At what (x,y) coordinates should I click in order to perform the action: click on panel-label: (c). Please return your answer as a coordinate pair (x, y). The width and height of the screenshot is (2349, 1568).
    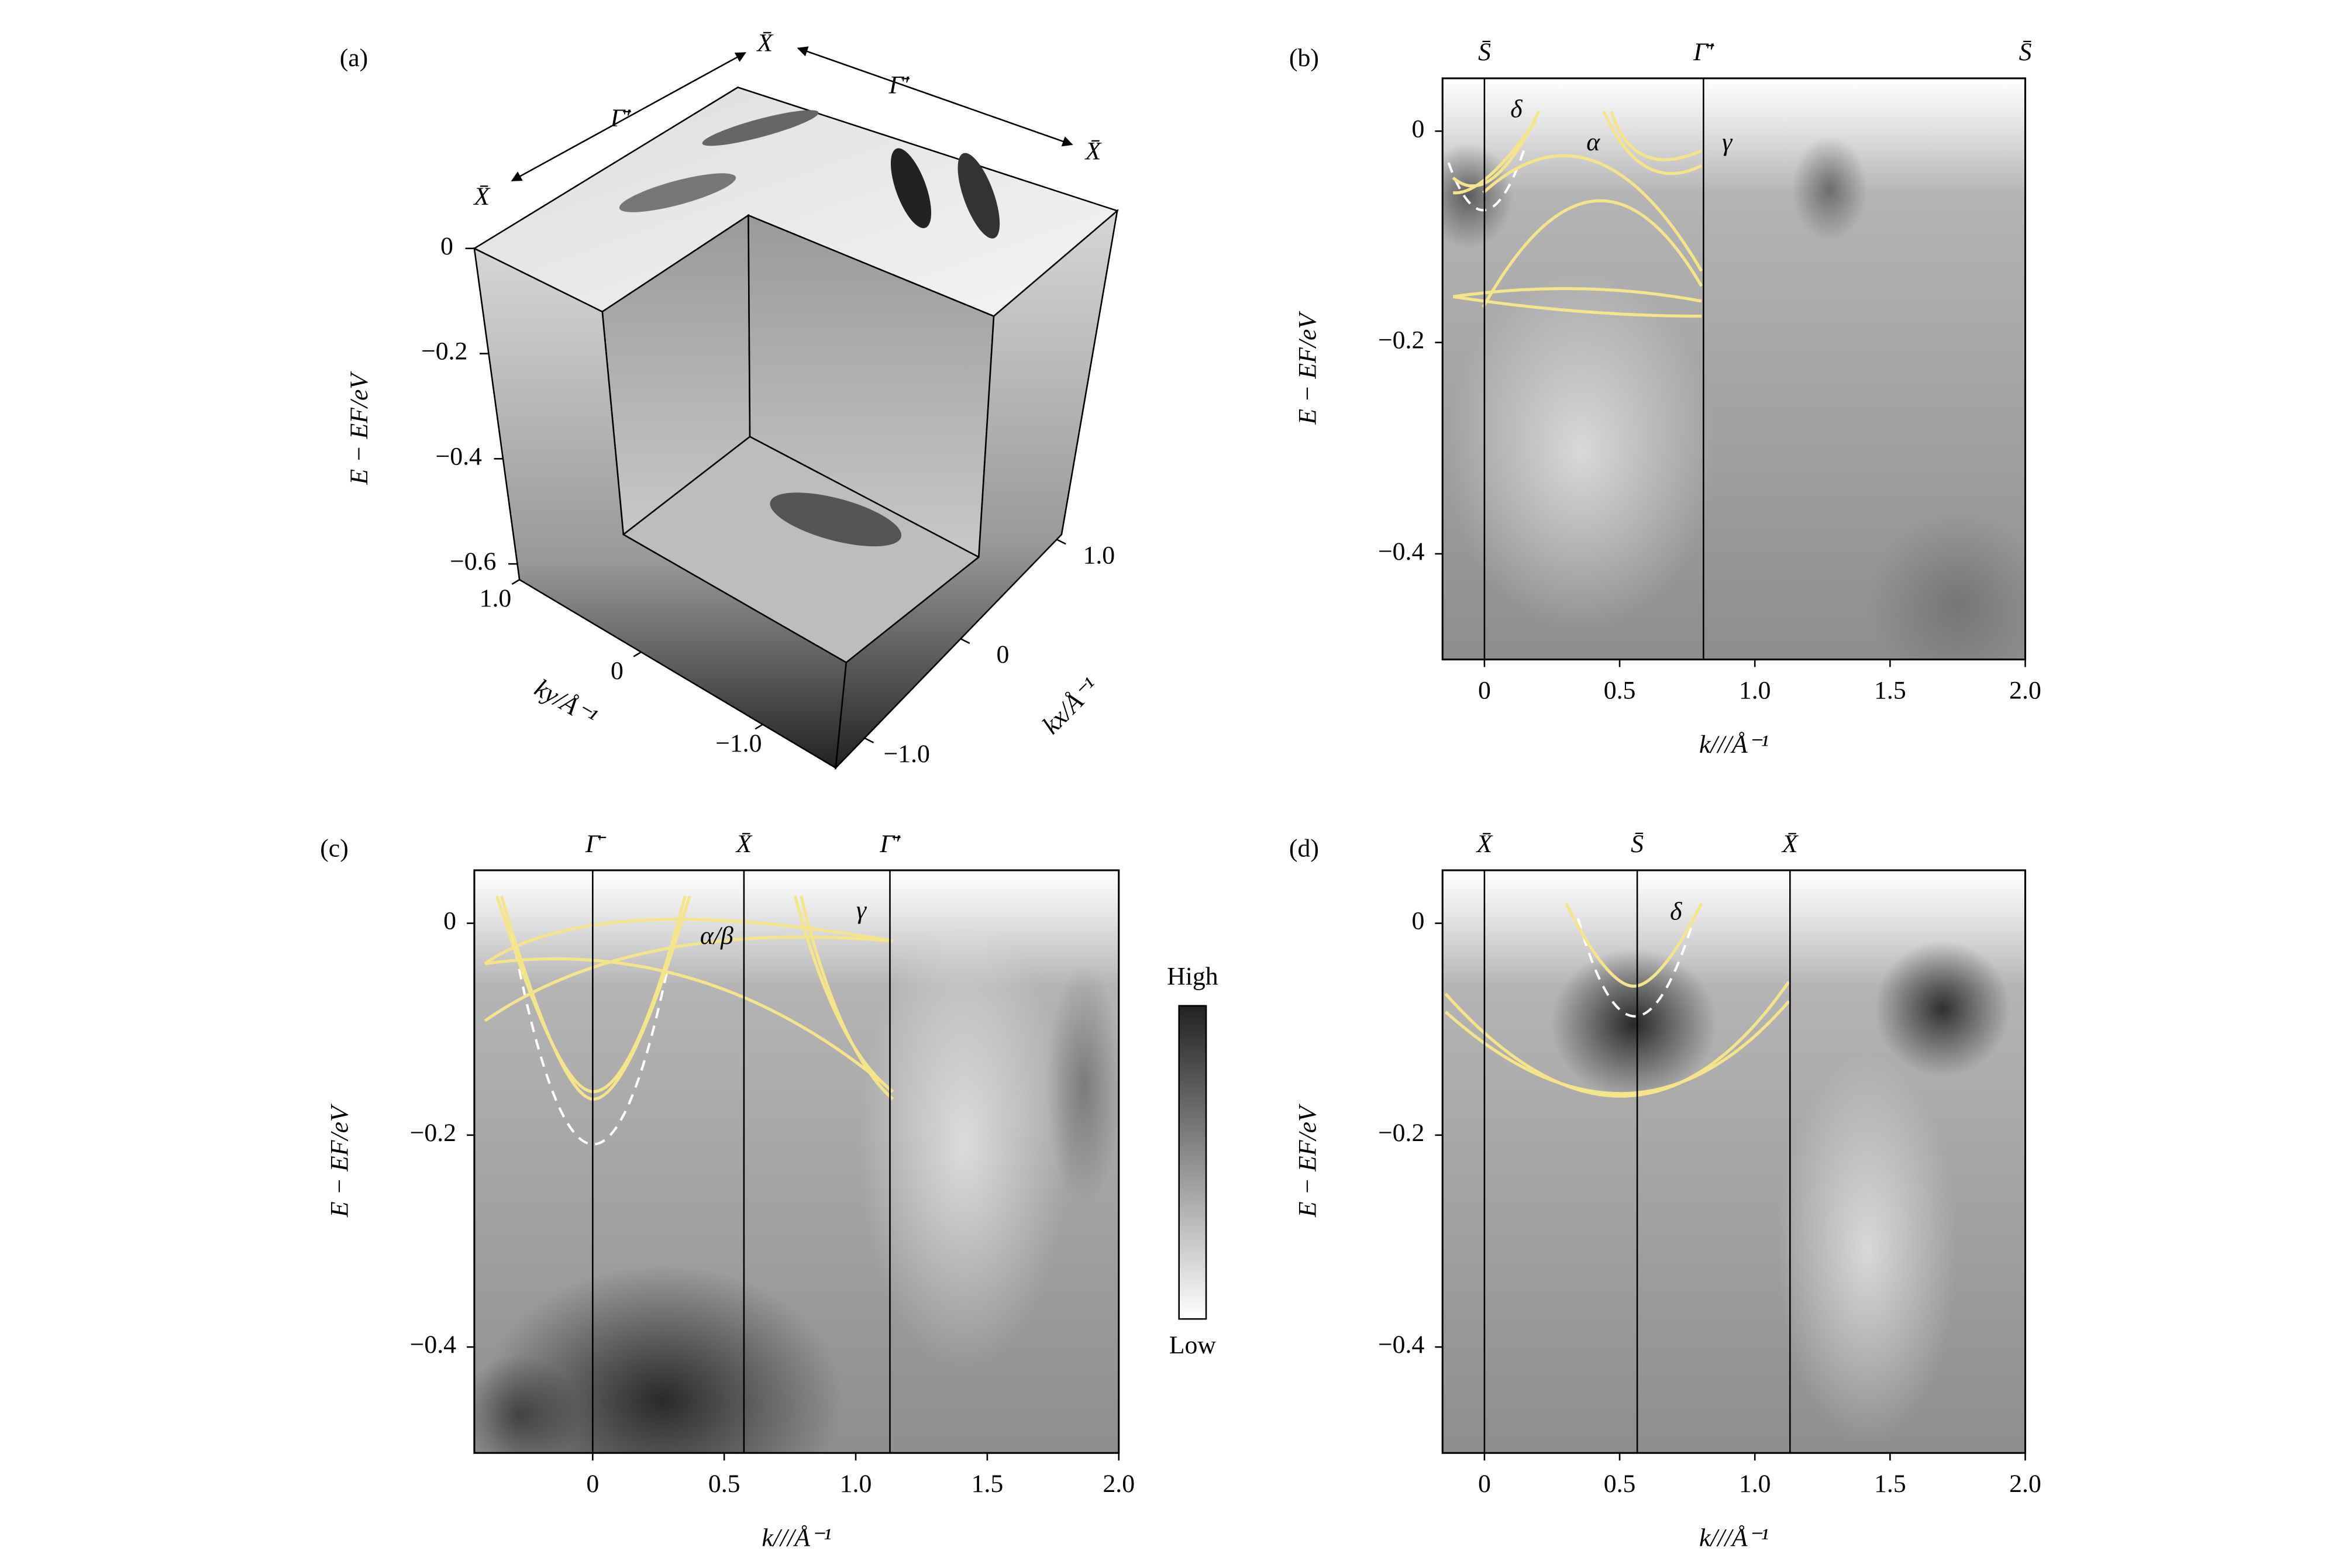
    Looking at the image, I should click on (334, 849).